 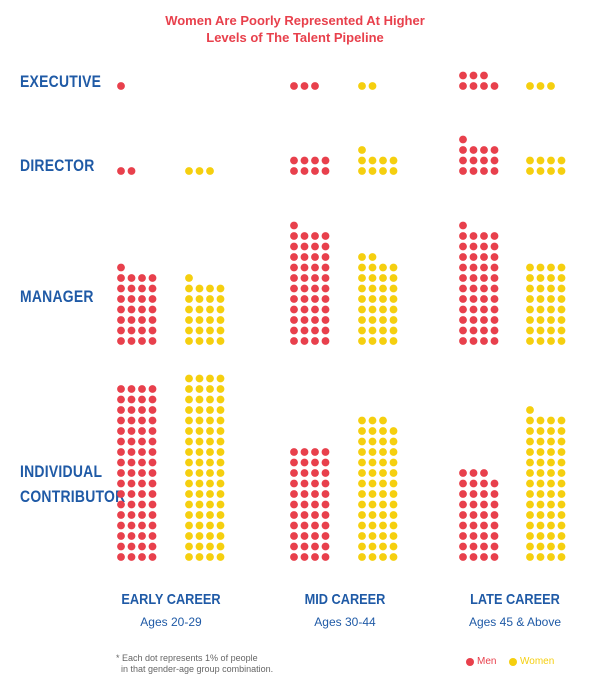 I want to click on chart-title-line-1: Women Are Poorly Represented At Higher, so click(x=295, y=20).